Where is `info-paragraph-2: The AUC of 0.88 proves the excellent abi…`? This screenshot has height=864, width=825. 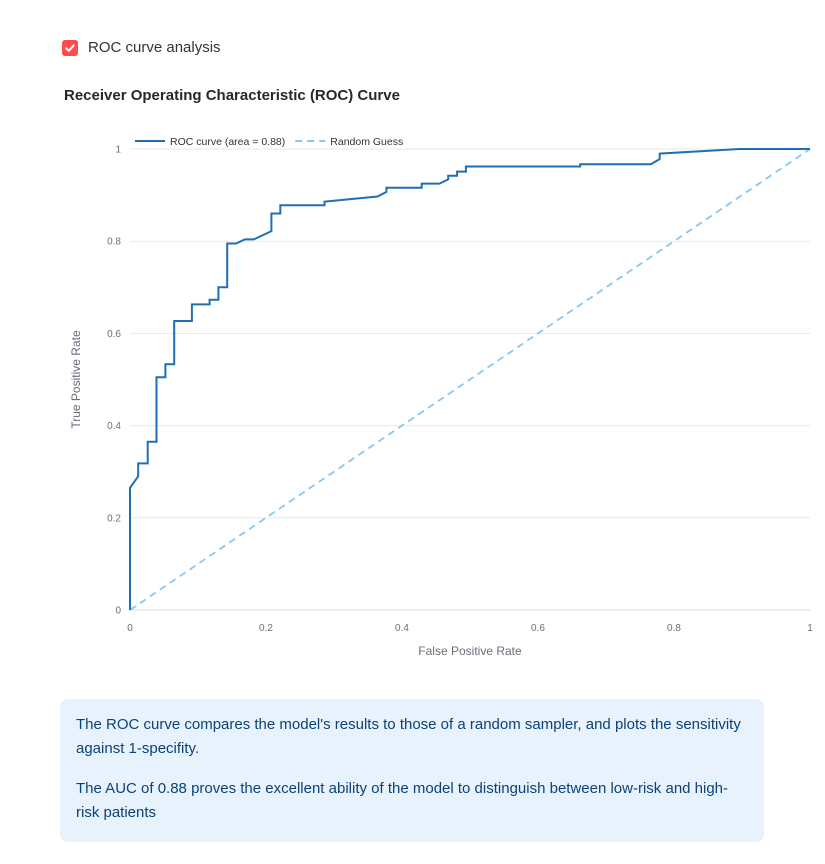
info-paragraph-2: The AUC of 0.88 proves the excellent abi… is located at coordinates (402, 800).